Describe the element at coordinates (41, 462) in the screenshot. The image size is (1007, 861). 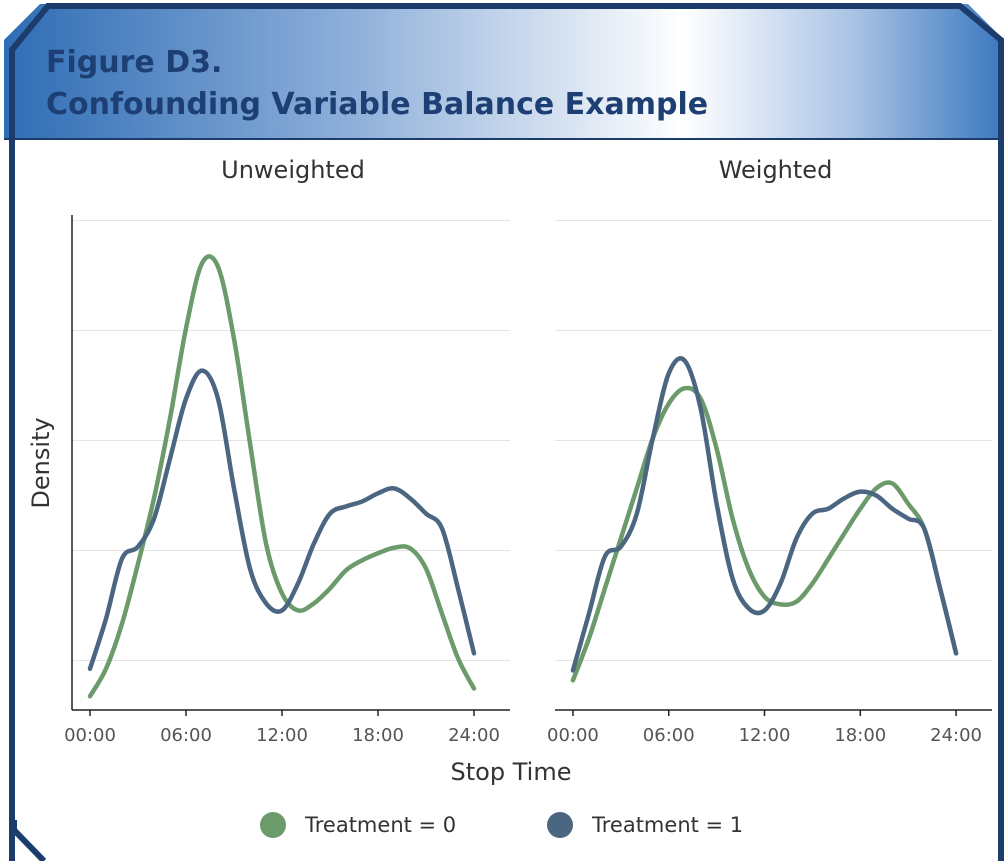
I see `y-axis-label: Density` at that location.